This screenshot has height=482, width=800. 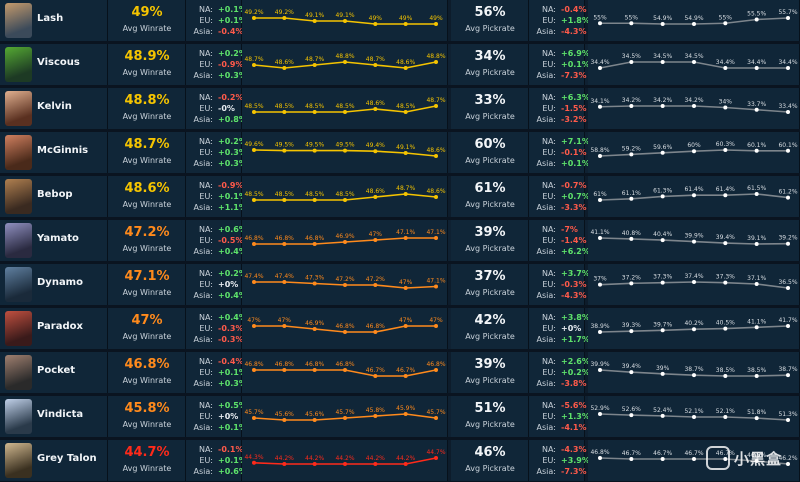 What do you see at coordinates (54, 196) in the screenshot?
I see `hero-cell: Bebop` at bounding box center [54, 196].